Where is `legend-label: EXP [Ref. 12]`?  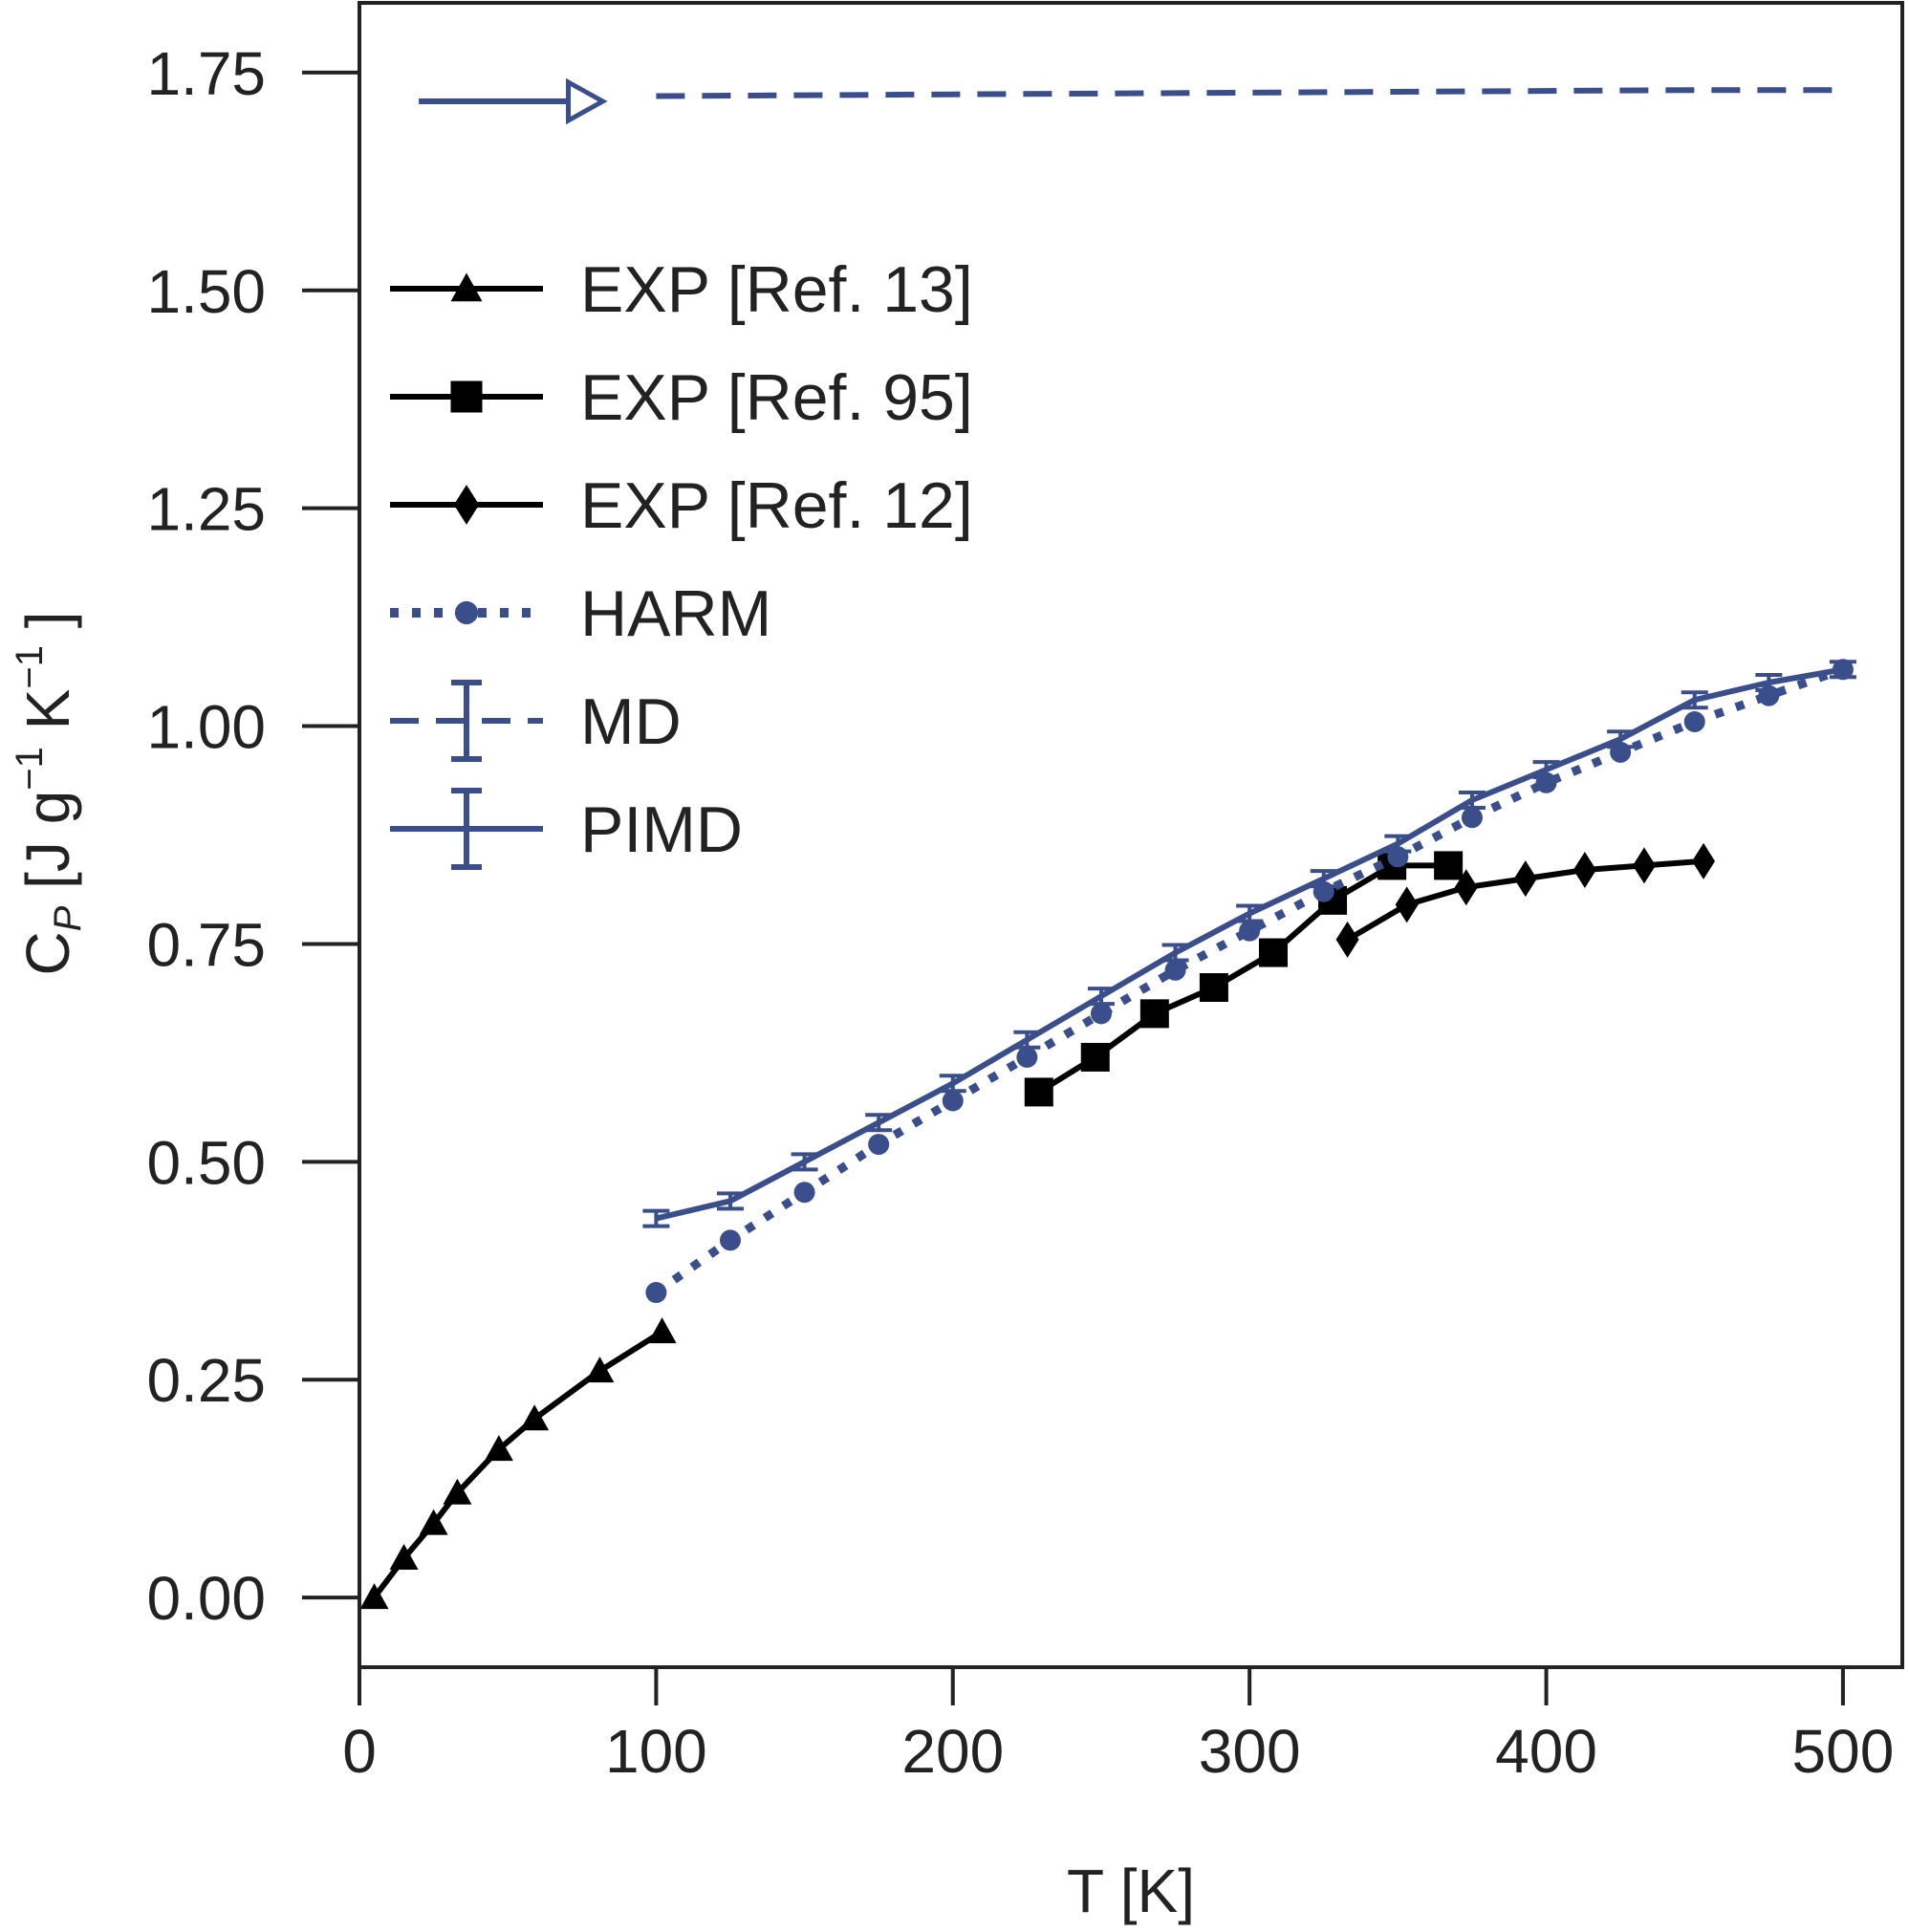 legend-label: EXP [Ref. 12] is located at coordinates (776, 506).